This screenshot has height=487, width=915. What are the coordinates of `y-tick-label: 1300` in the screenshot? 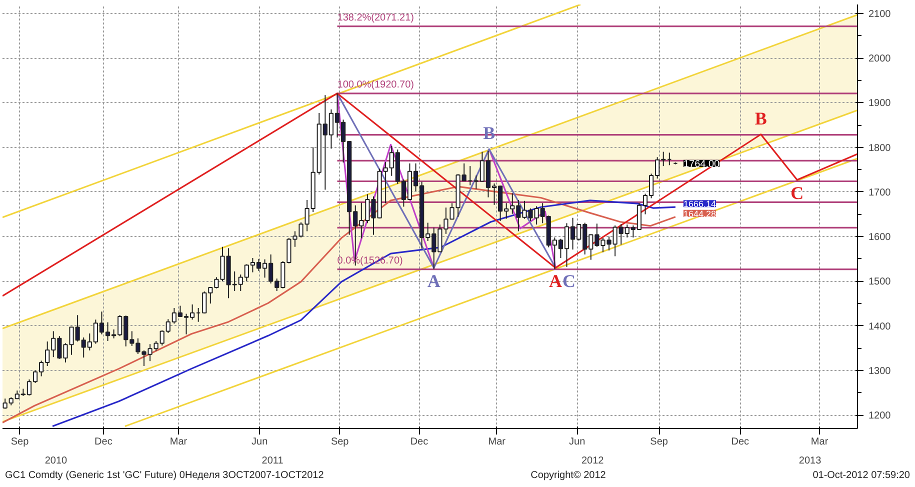 It's located at (880, 371).